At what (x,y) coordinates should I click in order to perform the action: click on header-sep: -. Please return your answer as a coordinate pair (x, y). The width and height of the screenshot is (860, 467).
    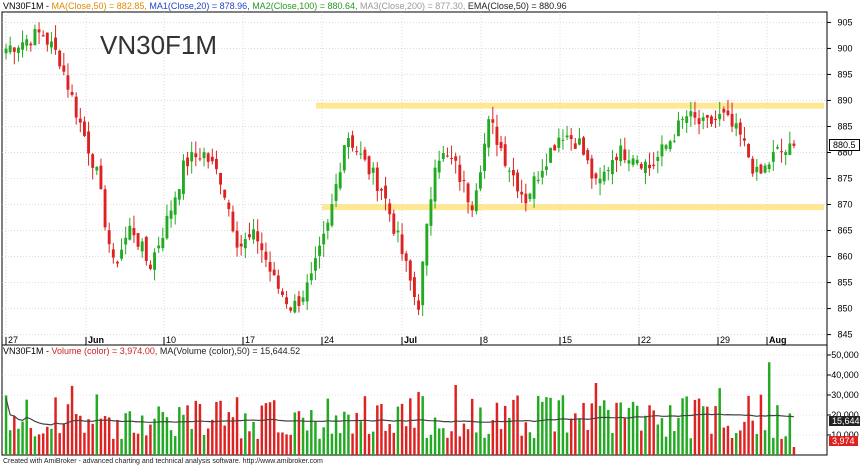
    Looking at the image, I should click on (49, 6).